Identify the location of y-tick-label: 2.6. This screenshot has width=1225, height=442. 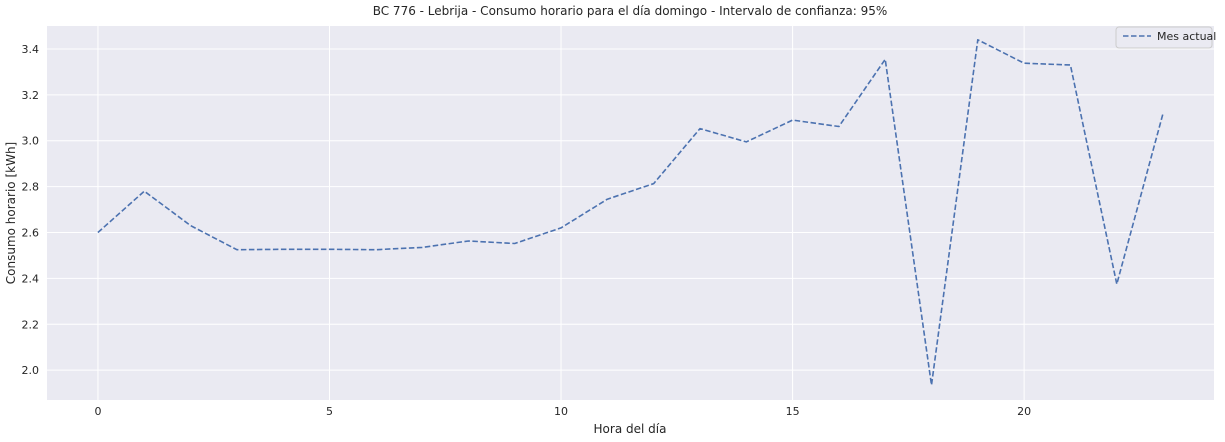
(31, 233).